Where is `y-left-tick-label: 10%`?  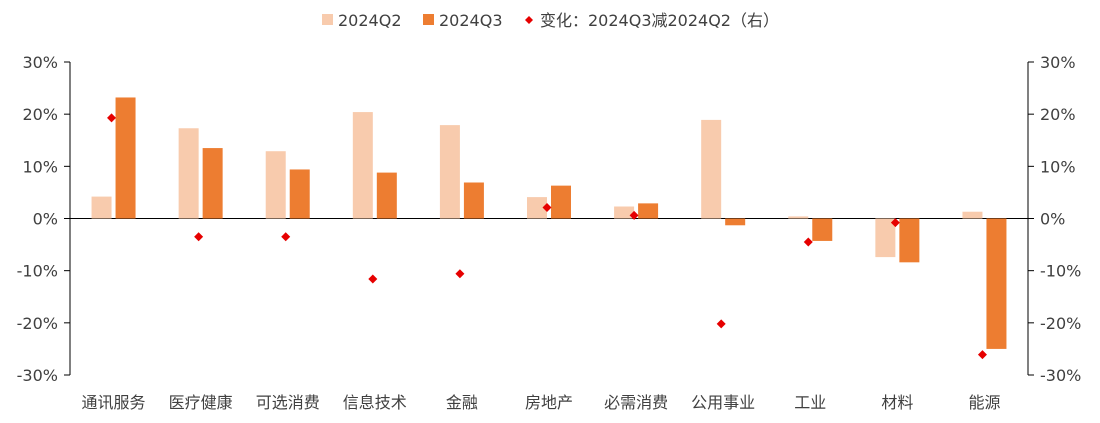 y-left-tick-label: 10% is located at coordinates (40, 166).